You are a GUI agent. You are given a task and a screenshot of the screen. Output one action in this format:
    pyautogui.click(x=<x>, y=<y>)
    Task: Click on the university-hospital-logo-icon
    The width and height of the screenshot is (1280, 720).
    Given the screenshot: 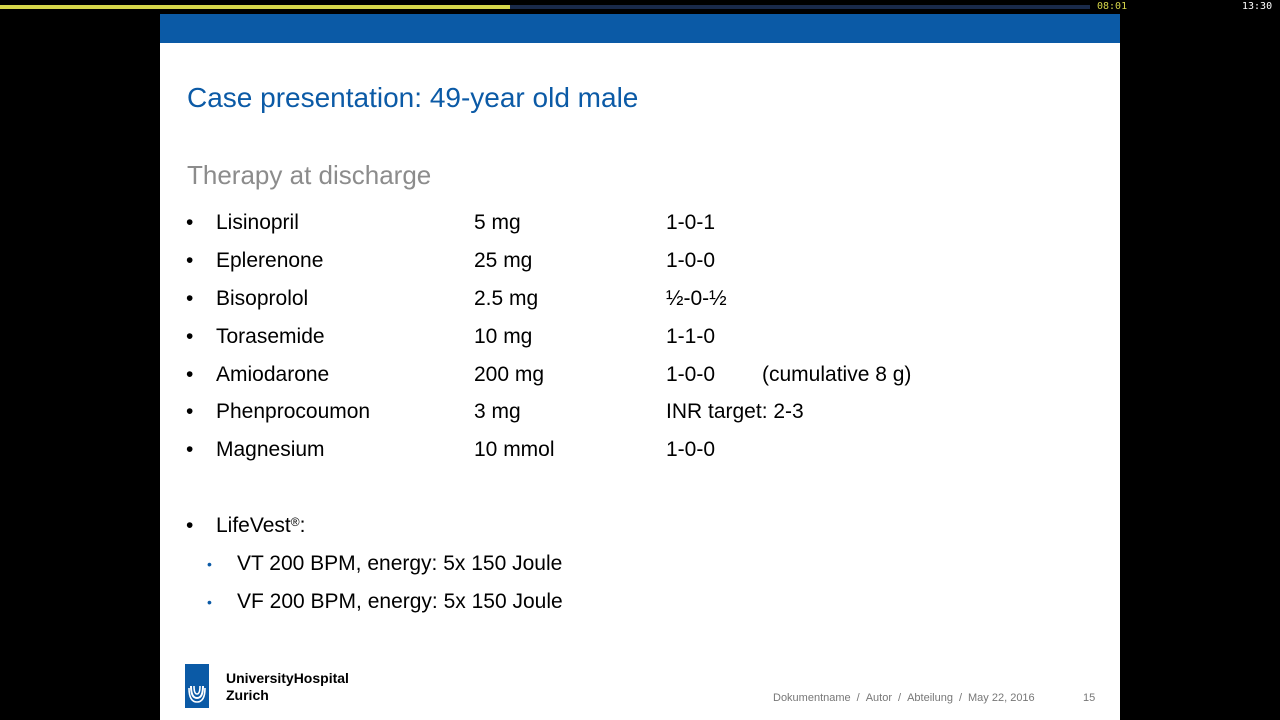 What is the action you would take?
    pyautogui.click(x=197, y=686)
    